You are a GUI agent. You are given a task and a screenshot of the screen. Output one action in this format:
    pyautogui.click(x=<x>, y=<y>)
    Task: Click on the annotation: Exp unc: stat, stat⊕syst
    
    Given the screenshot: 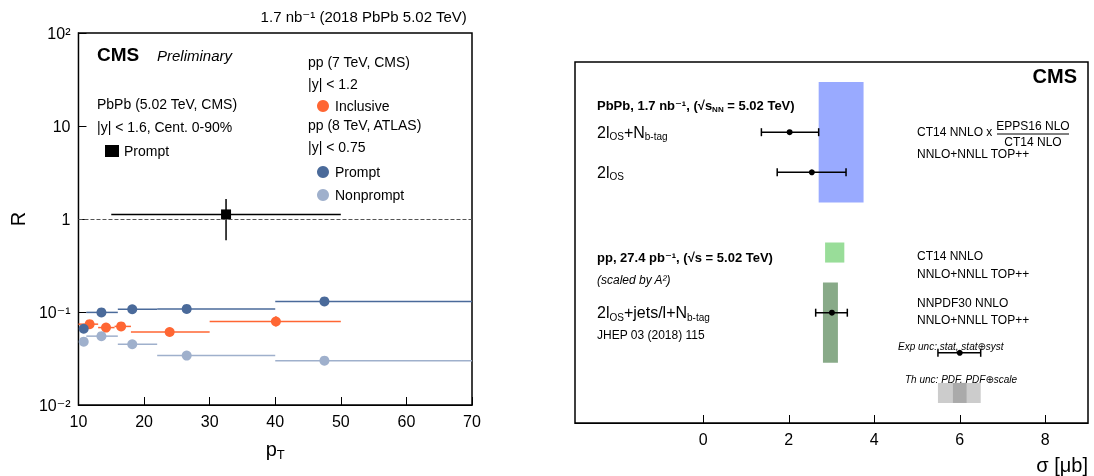 What is the action you would take?
    pyautogui.click(x=951, y=346)
    